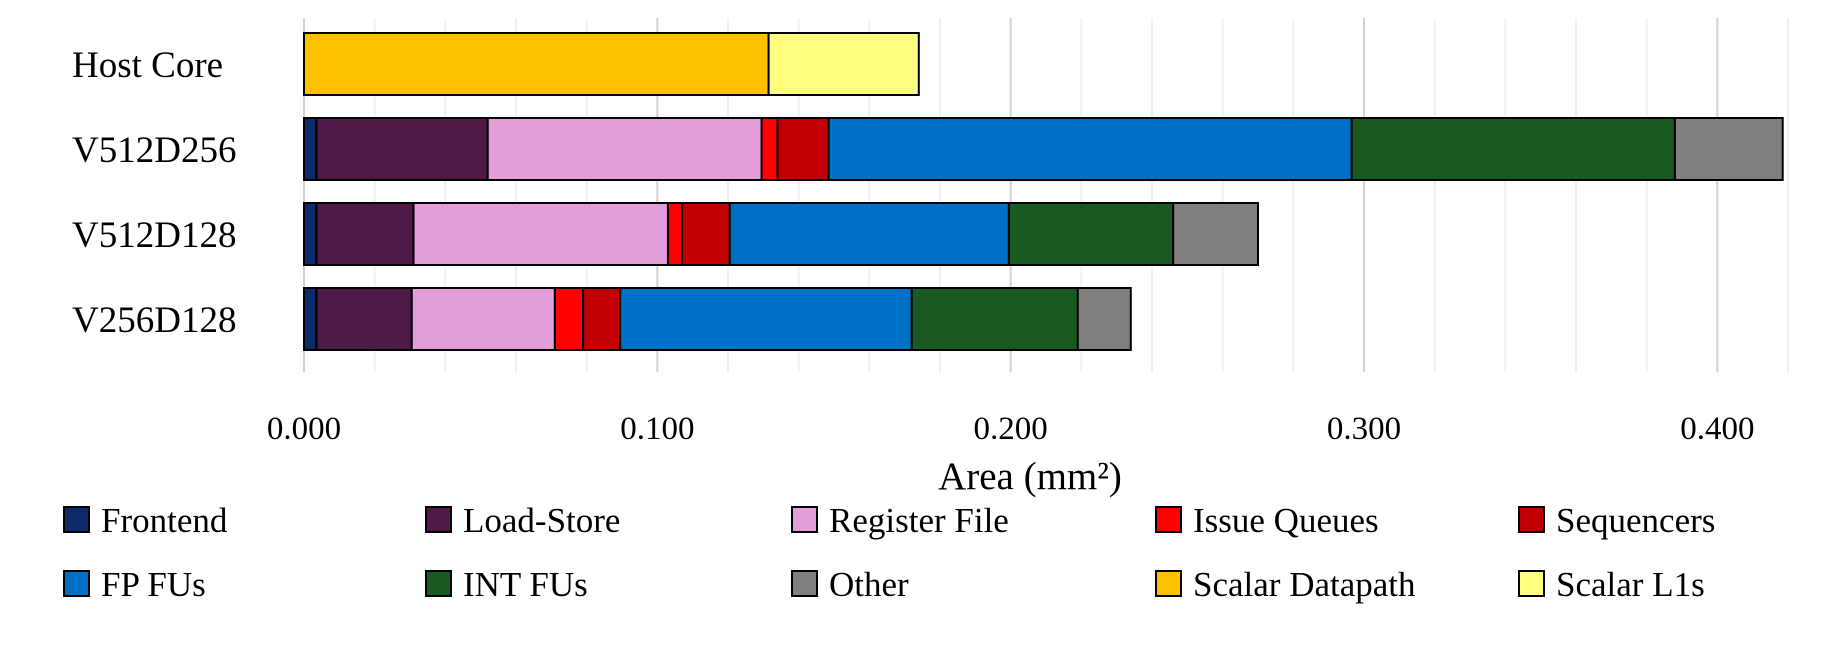 The height and width of the screenshot is (652, 1841). Describe the element at coordinates (657, 429) in the screenshot. I see `x-tick-label: 0.100` at that location.